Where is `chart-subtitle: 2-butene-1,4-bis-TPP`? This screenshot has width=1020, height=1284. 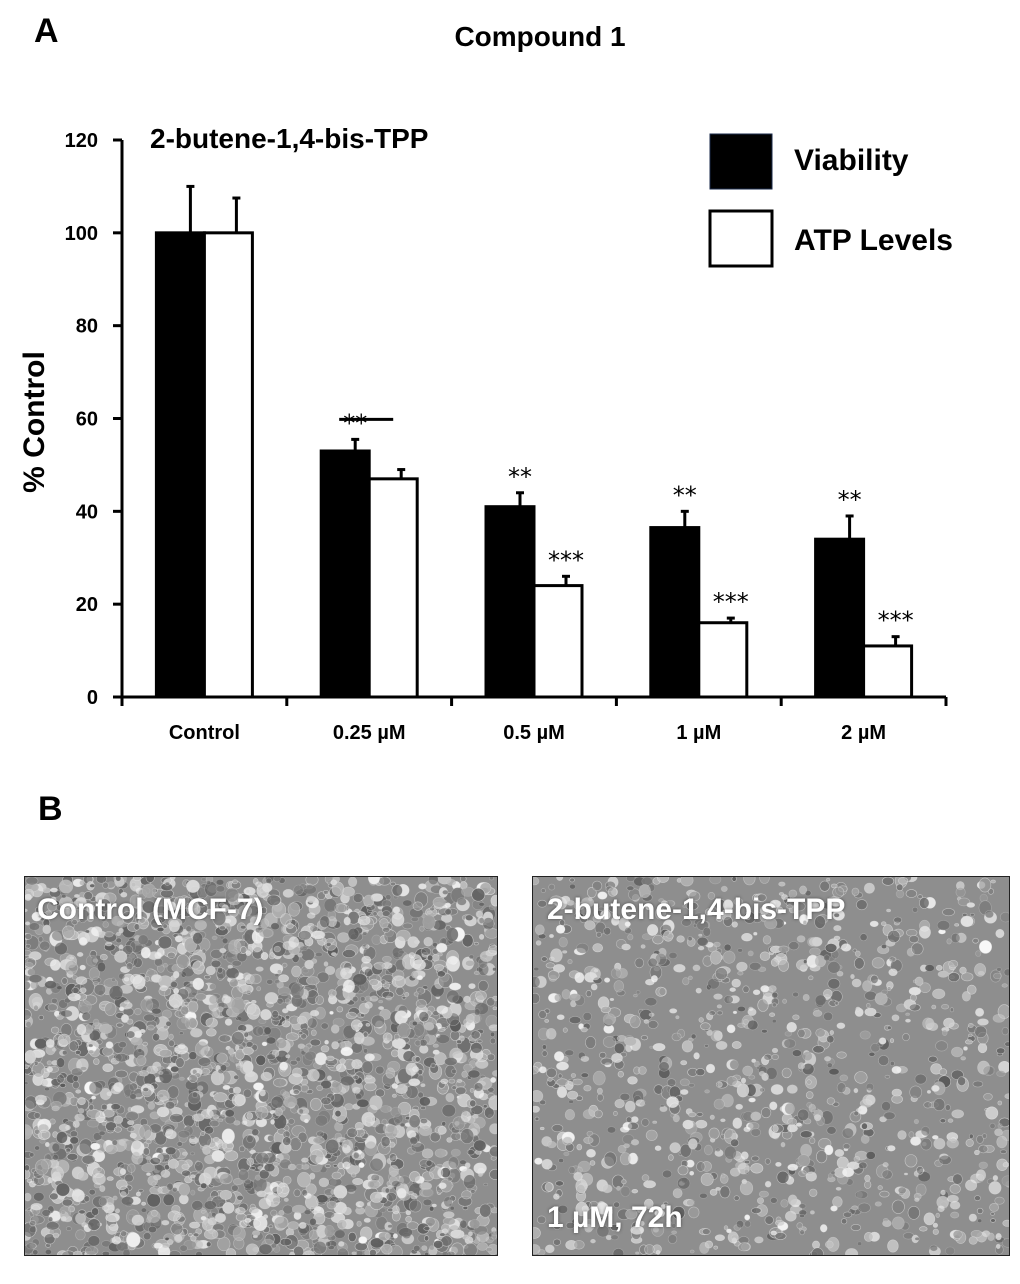 chart-subtitle: 2-butene-1,4-bis-TPP is located at coordinates (289, 138).